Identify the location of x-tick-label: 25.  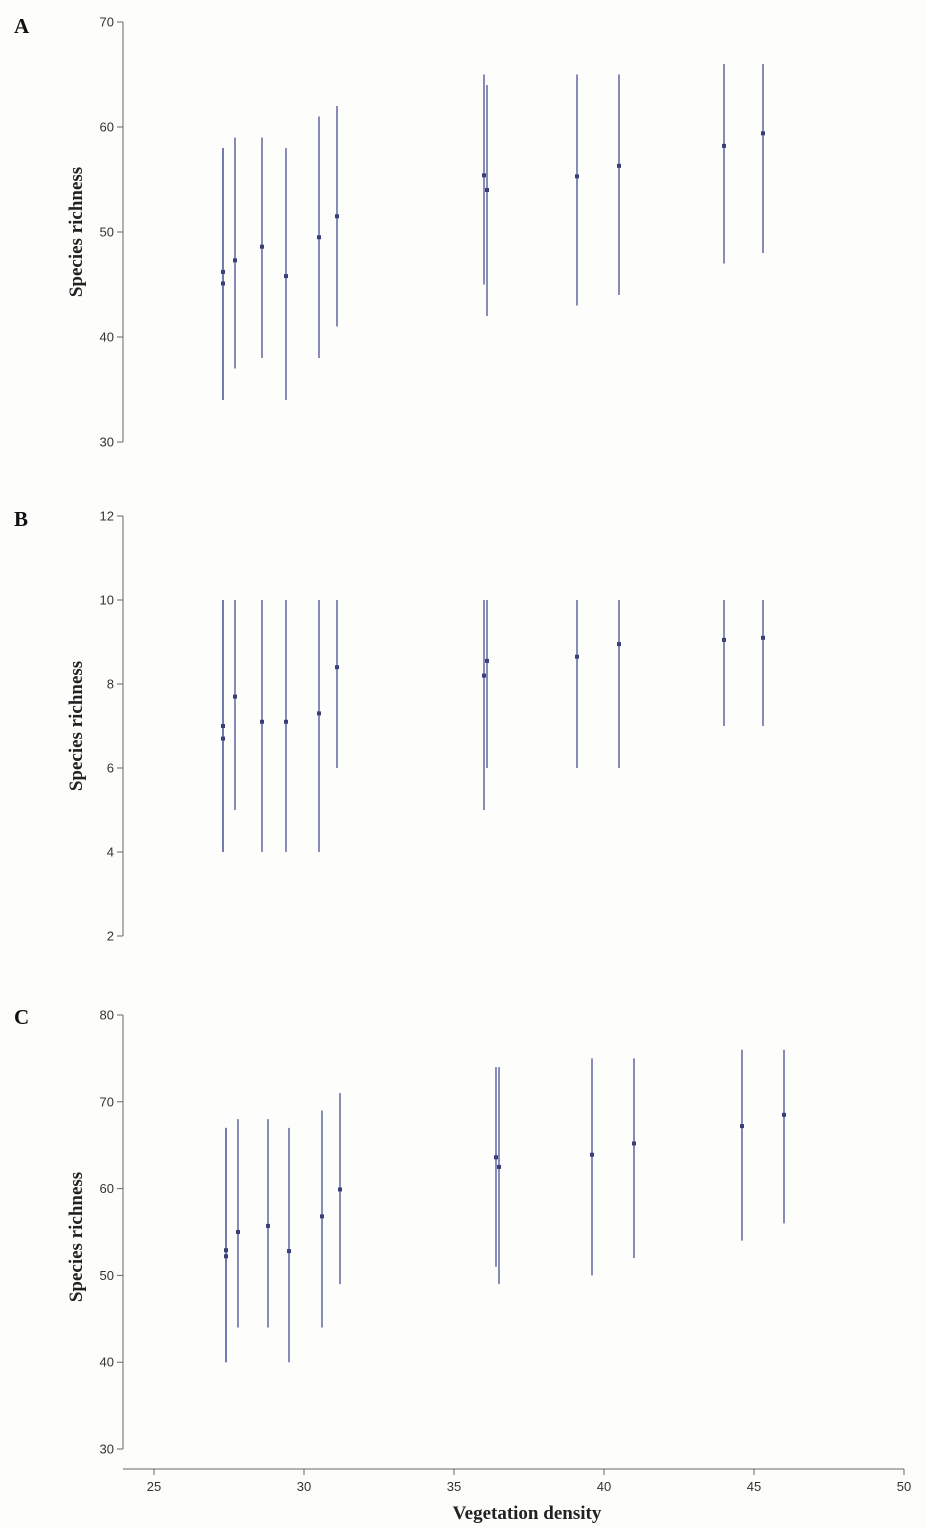
(154, 1486).